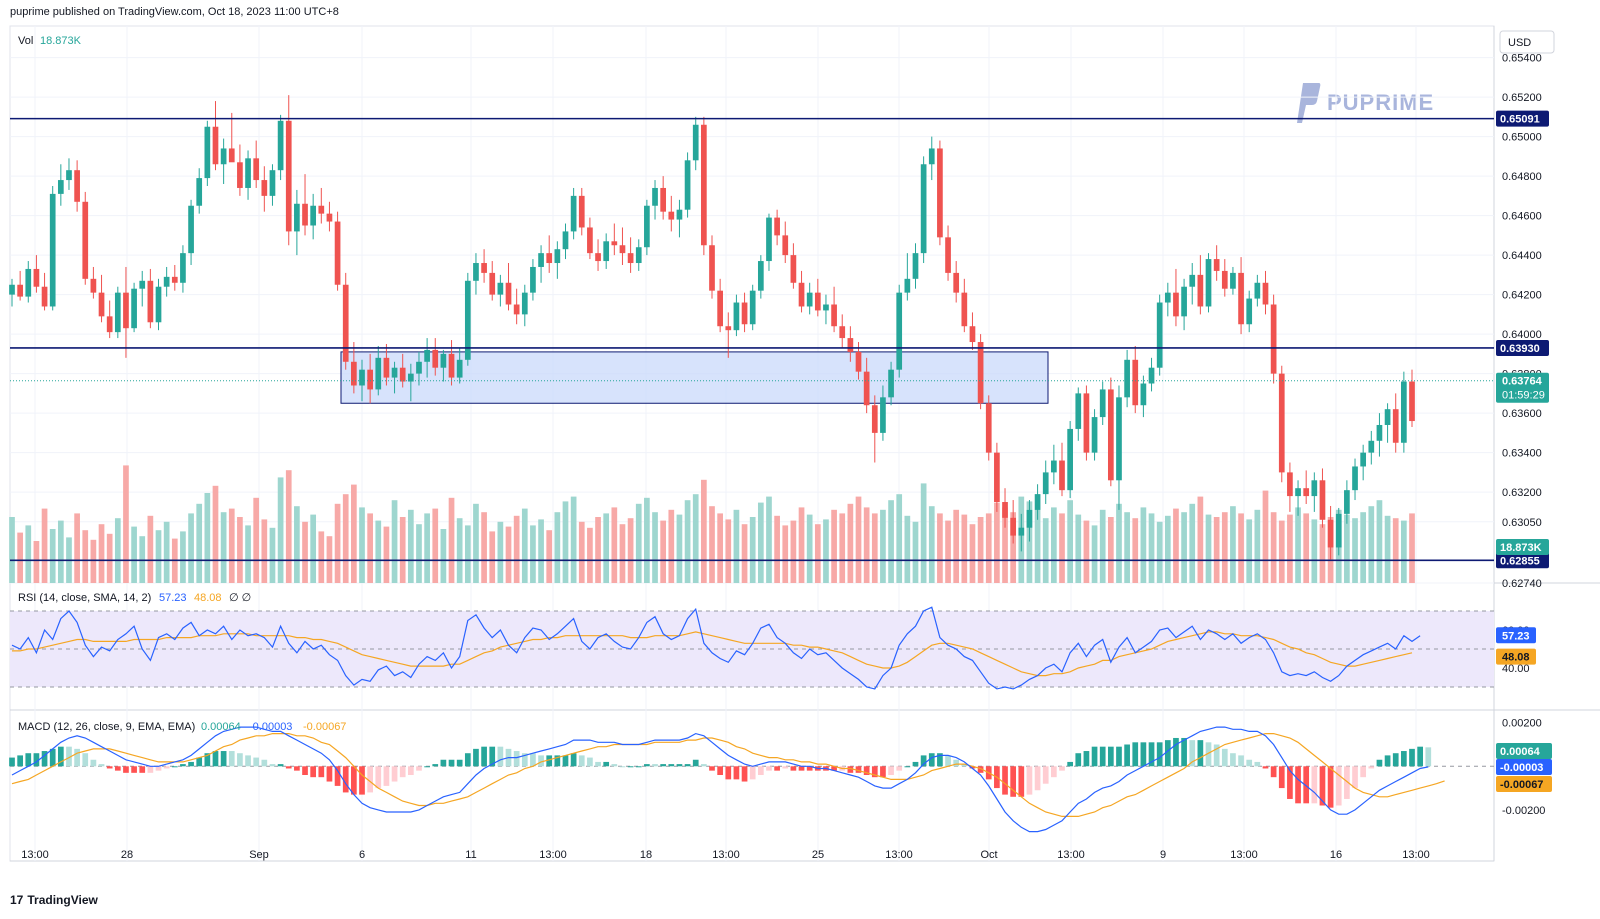 Image resolution: width=1600 pixels, height=919 pixels. I want to click on tradingview-logo-icon: 17, so click(17, 900).